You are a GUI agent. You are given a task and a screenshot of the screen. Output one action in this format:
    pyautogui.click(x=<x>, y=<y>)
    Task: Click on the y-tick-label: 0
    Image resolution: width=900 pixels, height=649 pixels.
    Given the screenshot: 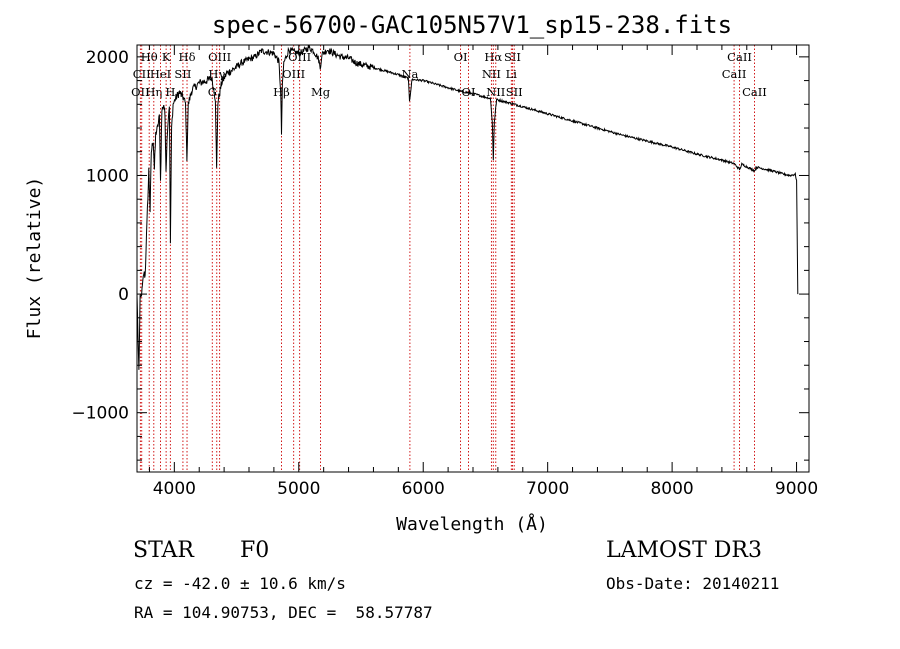 What is the action you would take?
    pyautogui.click(x=123, y=295)
    